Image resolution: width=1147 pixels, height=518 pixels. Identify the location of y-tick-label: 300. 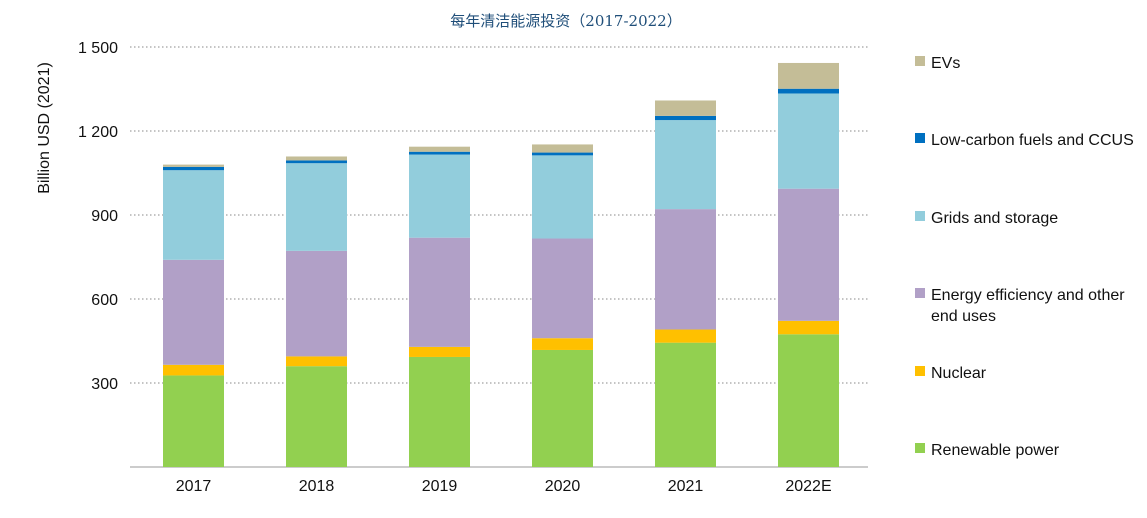
(104, 384).